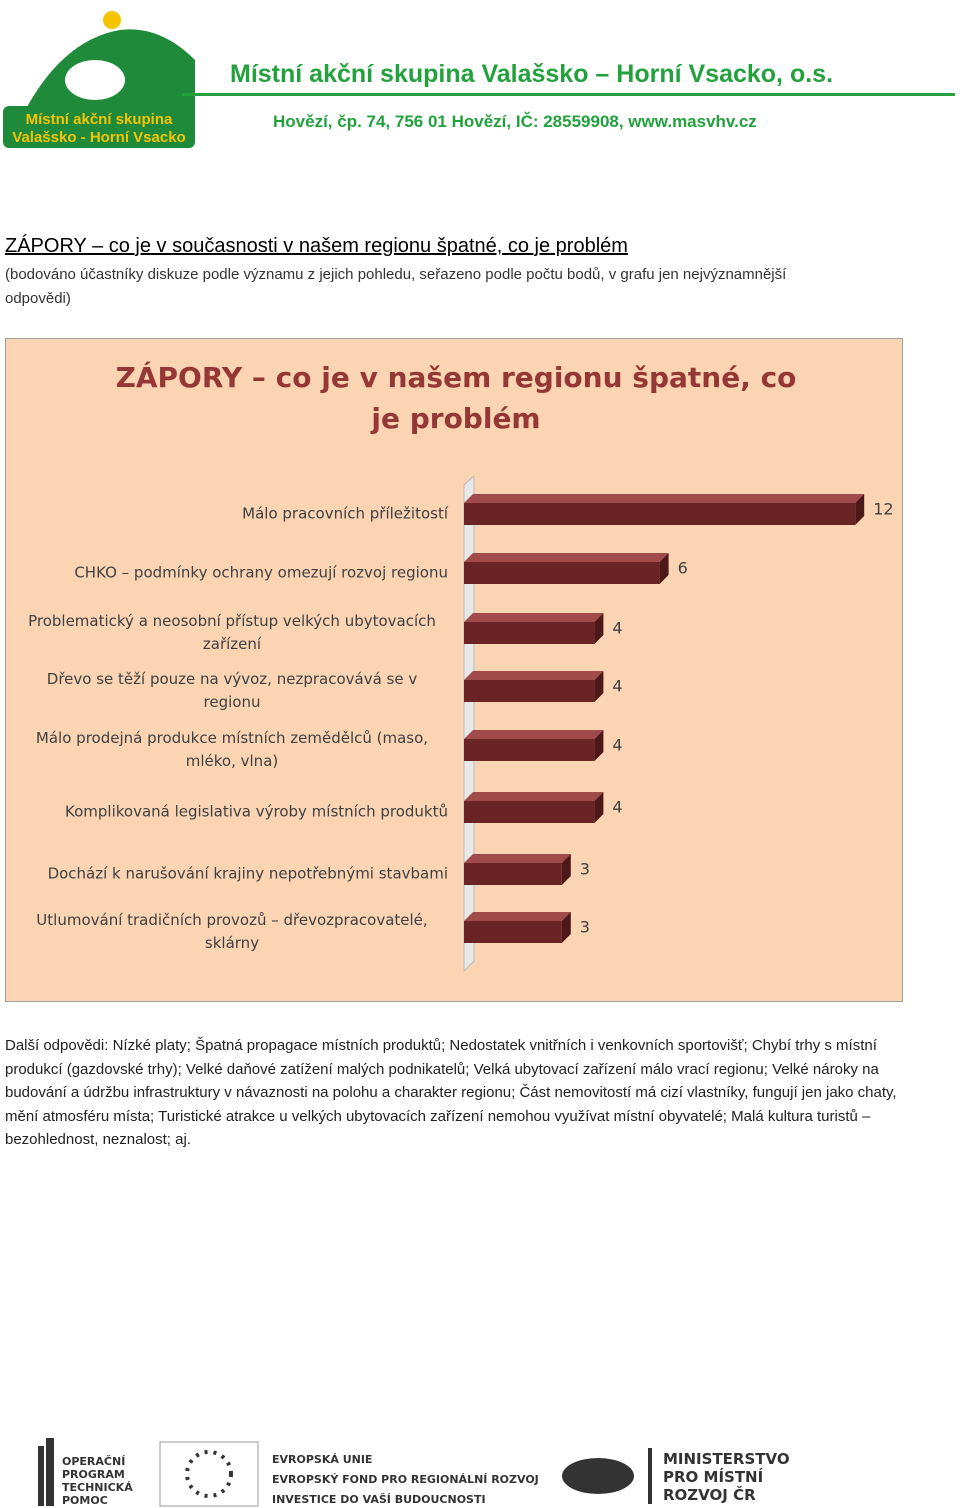  What do you see at coordinates (664, 723) in the screenshot?
I see `plot` at bounding box center [664, 723].